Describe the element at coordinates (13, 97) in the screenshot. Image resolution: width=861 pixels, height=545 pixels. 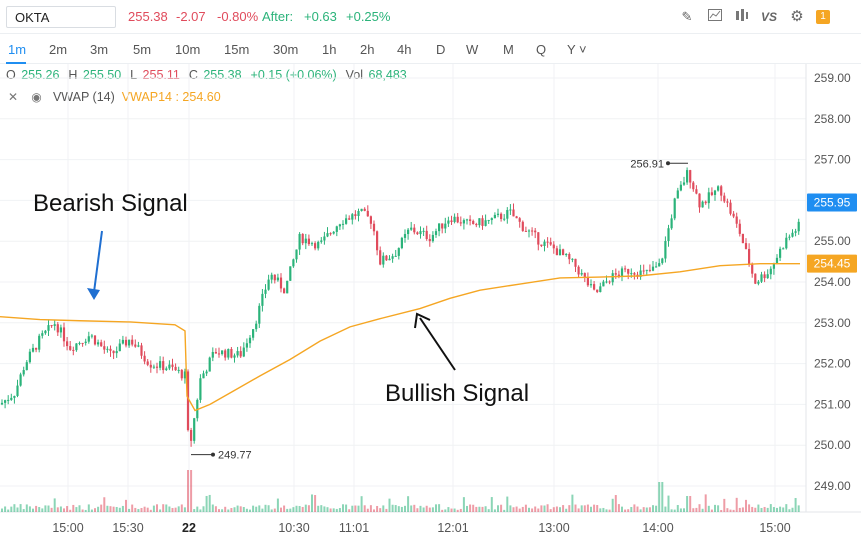
I see `close-icon: ✕` at that location.